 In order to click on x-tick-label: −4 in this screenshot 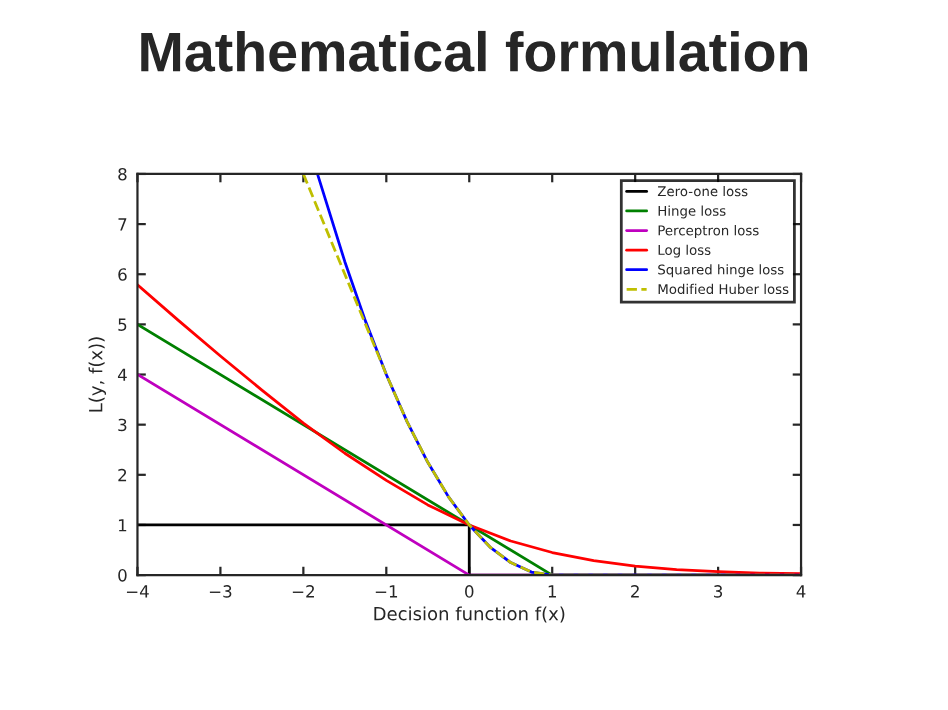, I will do `click(137, 591)`.